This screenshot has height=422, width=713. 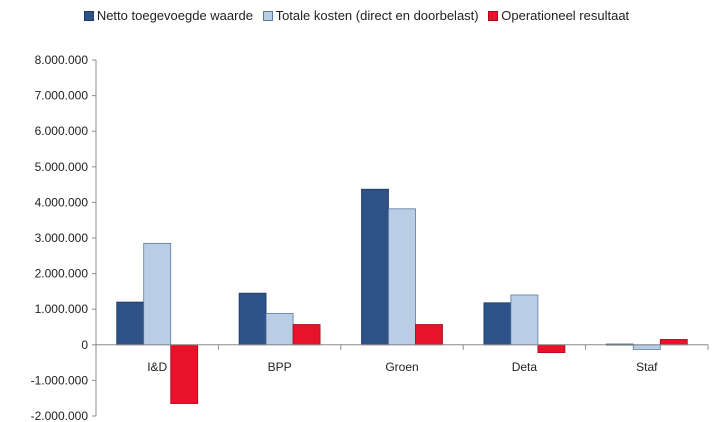 What do you see at coordinates (62, 96) in the screenshot?
I see `y-tick-label: 7.000.000` at bounding box center [62, 96].